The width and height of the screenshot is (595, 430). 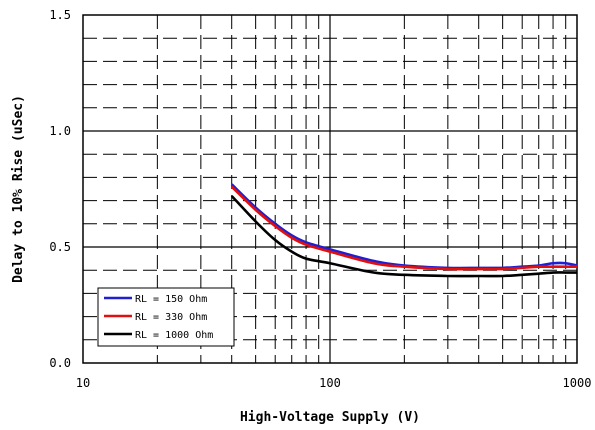 I want to click on legend: RL = 150 Ohm RL = 330 Ohm RL = 1000 Ohm, so click(x=166, y=317).